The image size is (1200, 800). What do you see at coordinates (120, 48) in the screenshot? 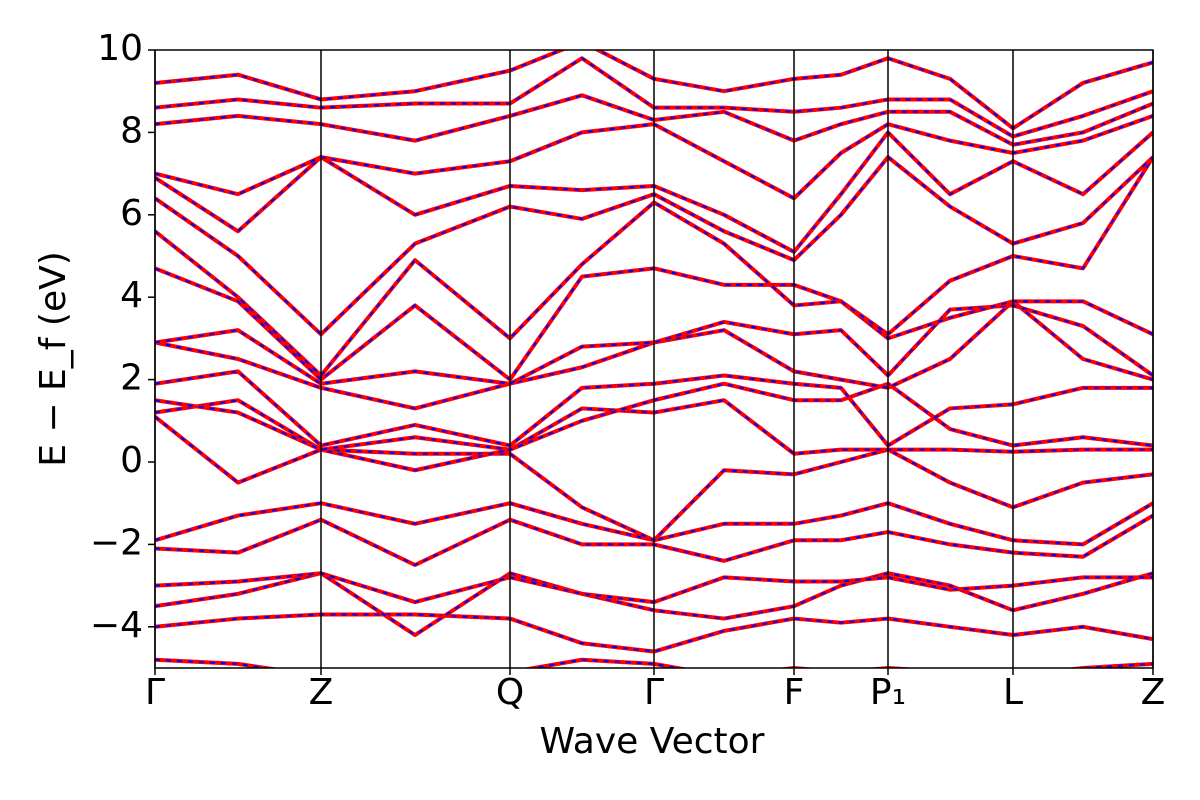
I see `y-tick-label: 10` at bounding box center [120, 48].